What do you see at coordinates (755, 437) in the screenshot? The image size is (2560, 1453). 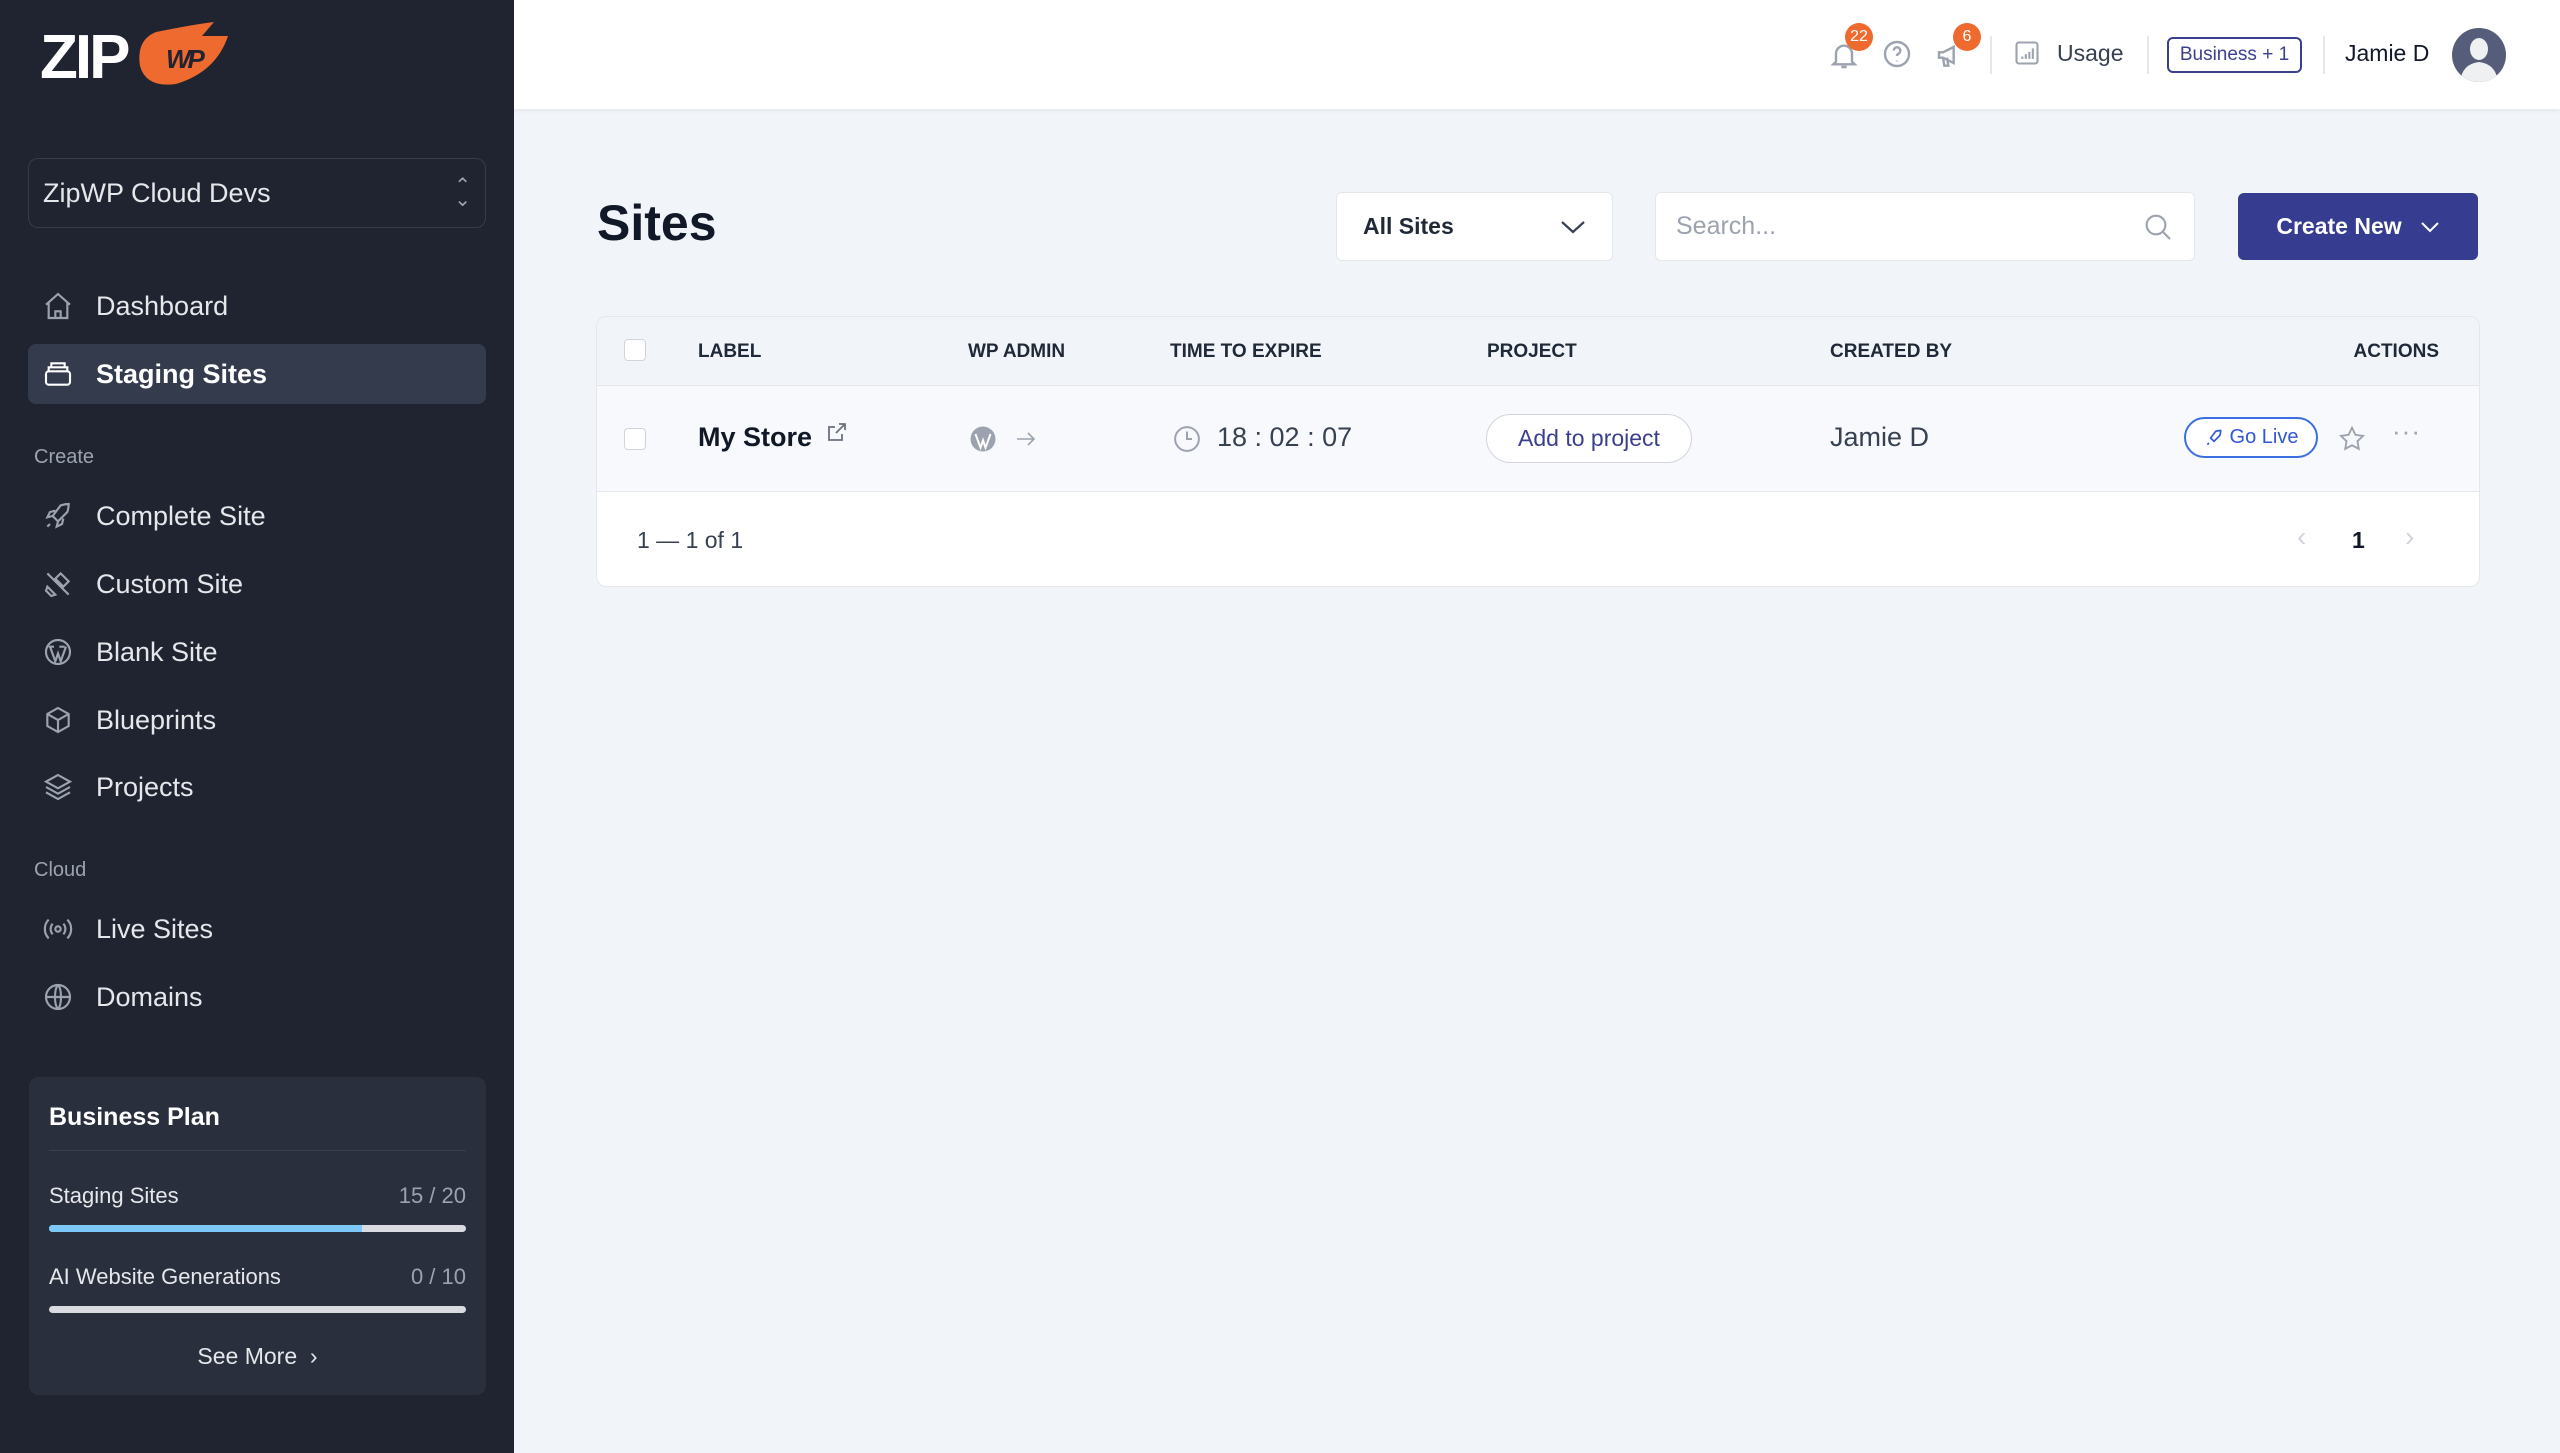 I see `site-label-link: My Store` at bounding box center [755, 437].